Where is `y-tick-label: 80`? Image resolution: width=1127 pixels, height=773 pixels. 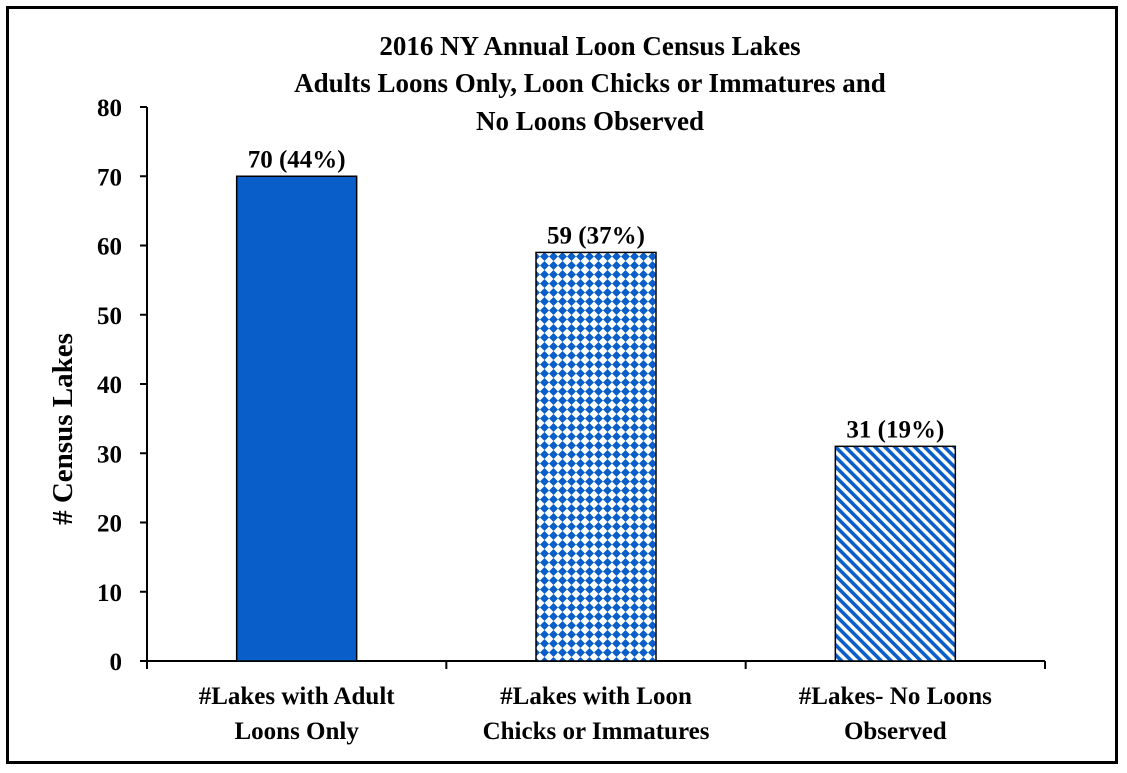
y-tick-label: 80 is located at coordinates (109, 108).